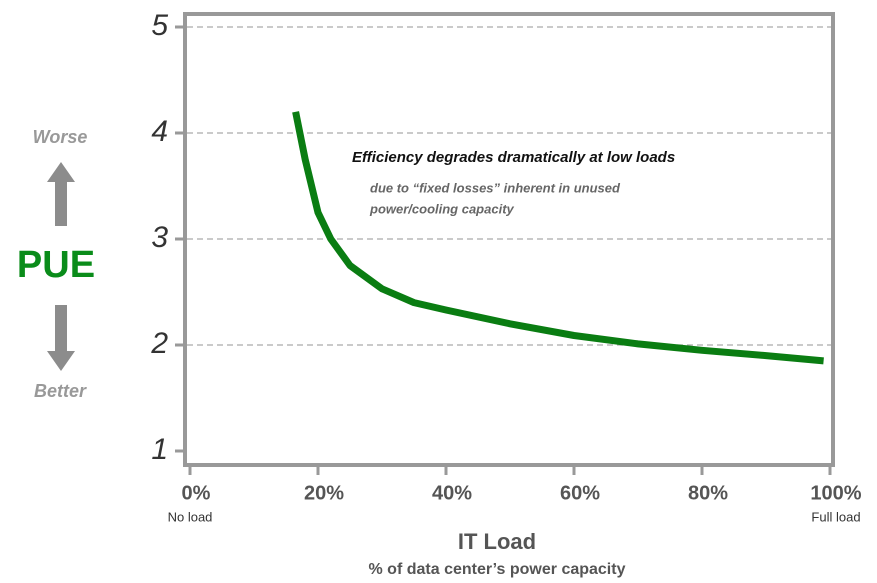 Image resolution: width=877 pixels, height=583 pixels. Describe the element at coordinates (159, 343) in the screenshot. I see `y-tick-label: 2` at that location.